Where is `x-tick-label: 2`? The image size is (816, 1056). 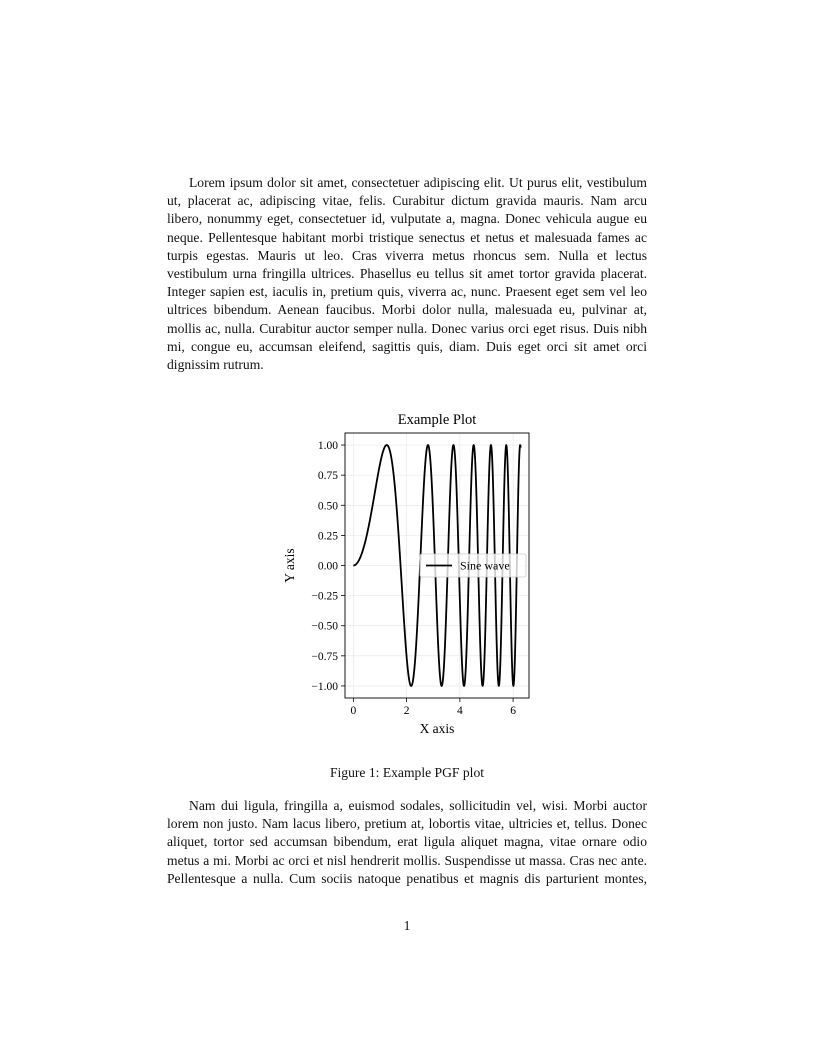 x-tick-label: 2 is located at coordinates (407, 711).